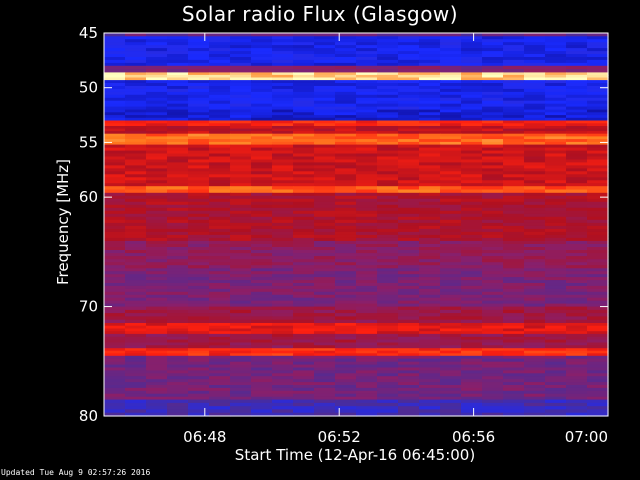  What do you see at coordinates (204, 437) in the screenshot?
I see `x-tick-label: 06:48` at bounding box center [204, 437].